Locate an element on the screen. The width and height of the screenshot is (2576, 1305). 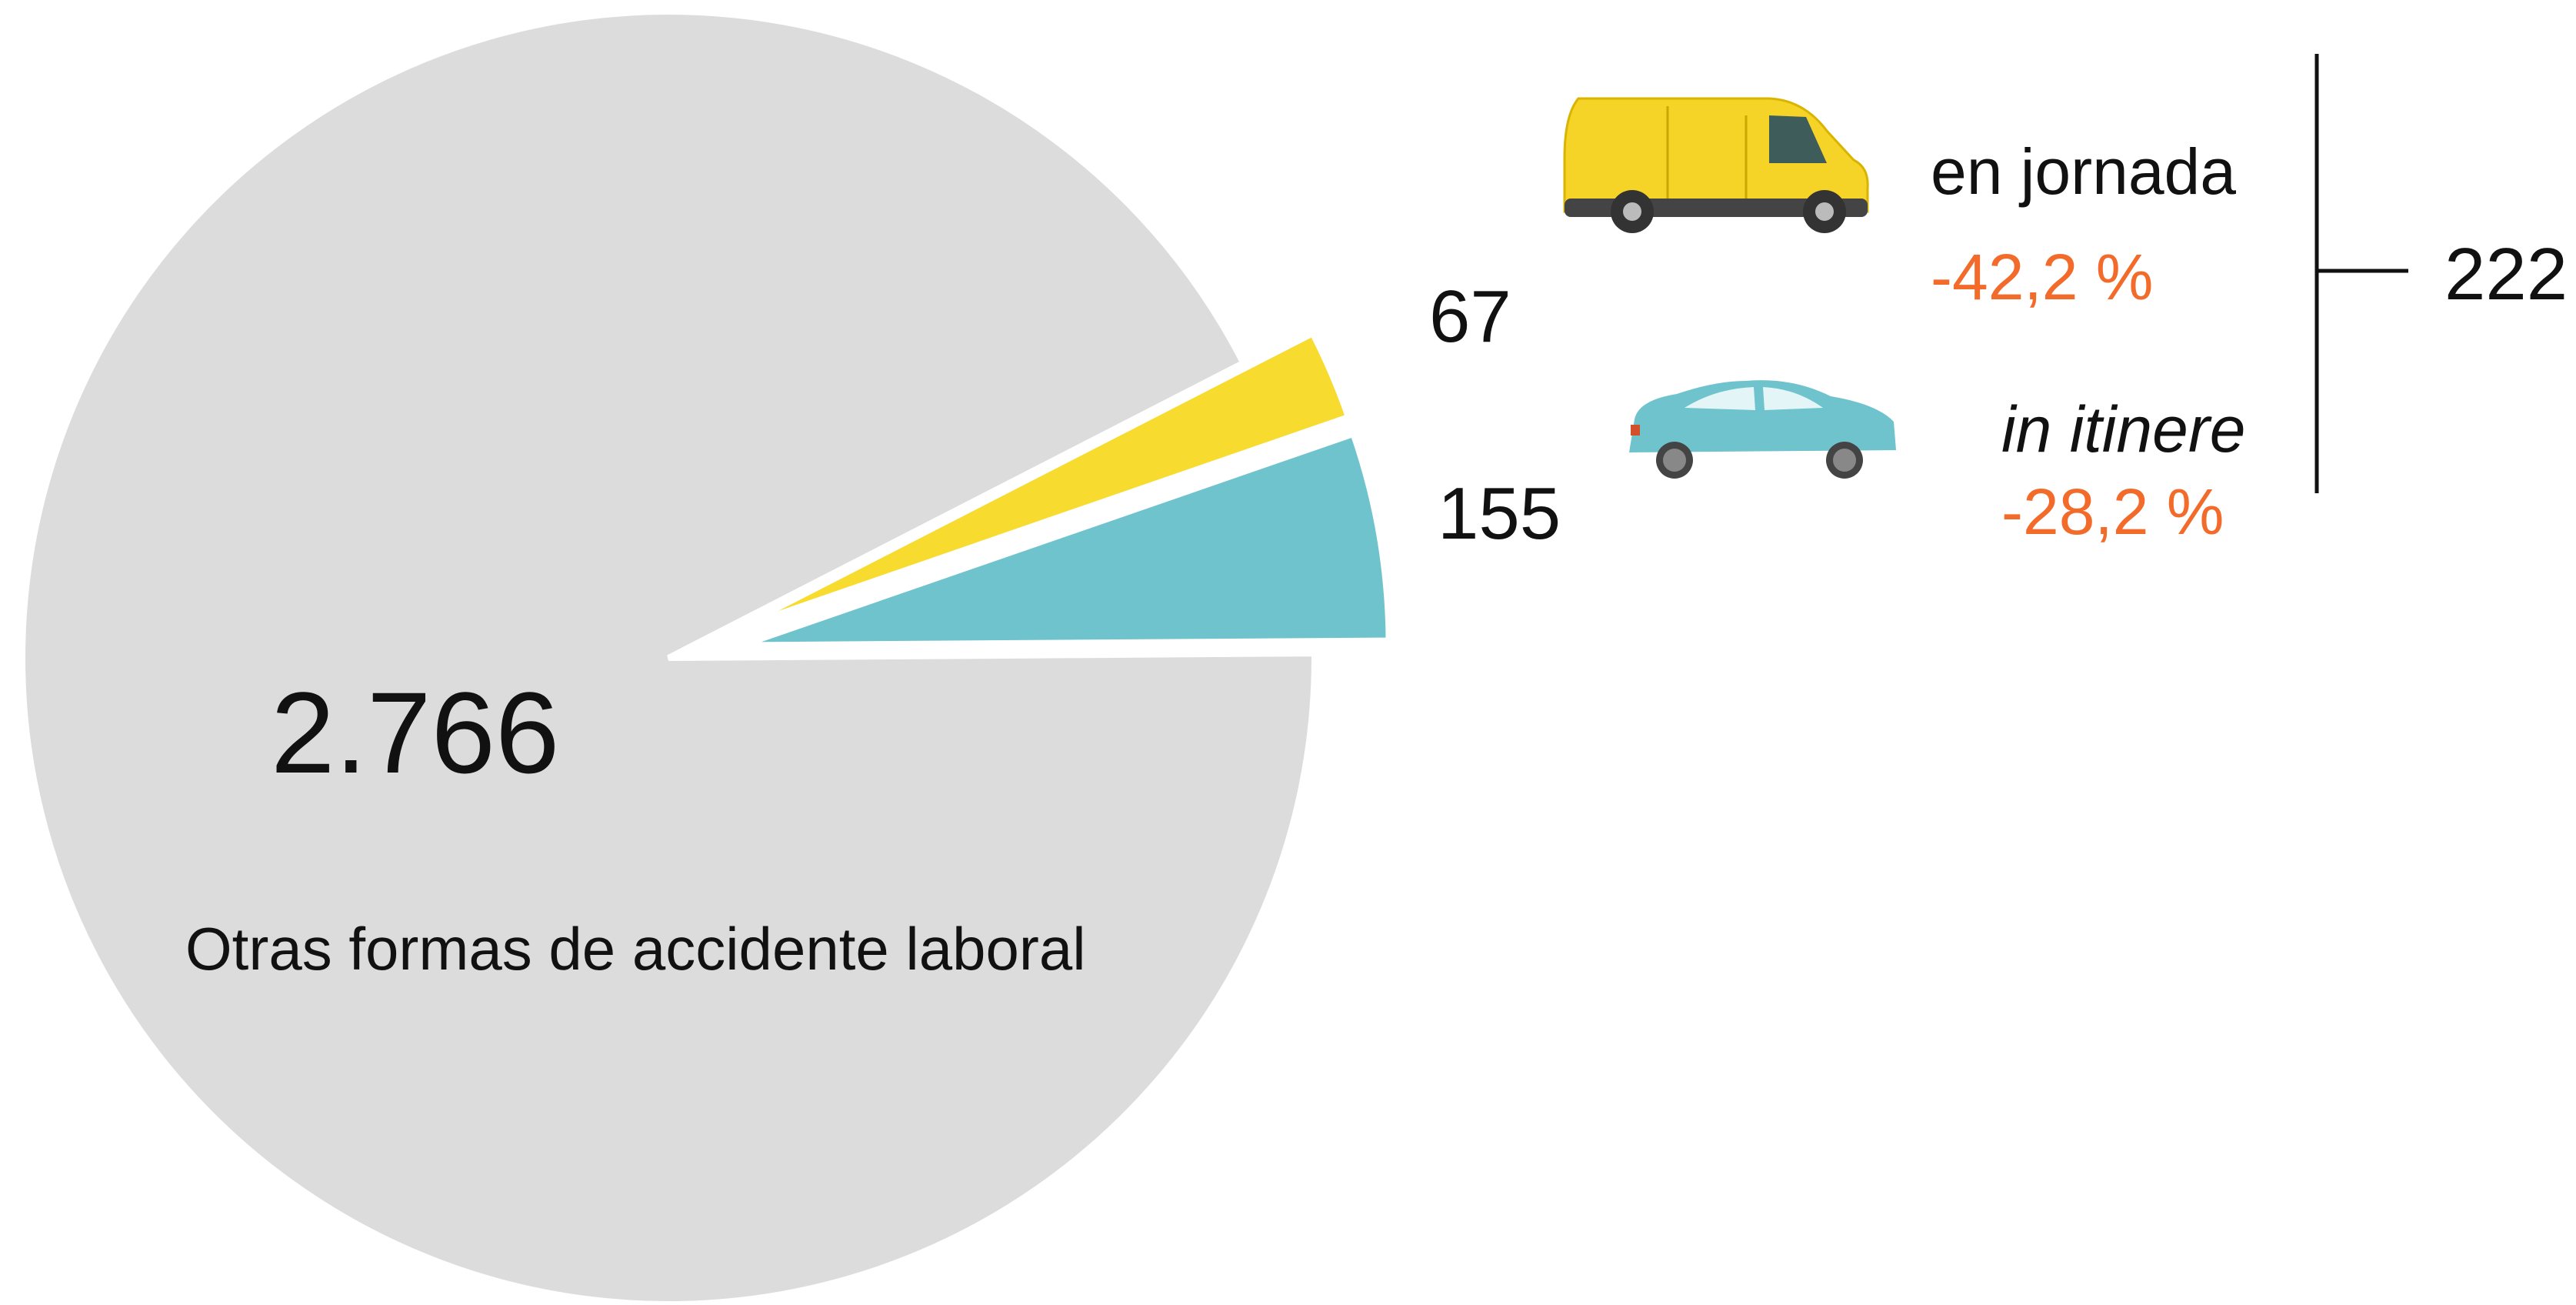
category-label: en jornada is located at coordinates (2083, 171).